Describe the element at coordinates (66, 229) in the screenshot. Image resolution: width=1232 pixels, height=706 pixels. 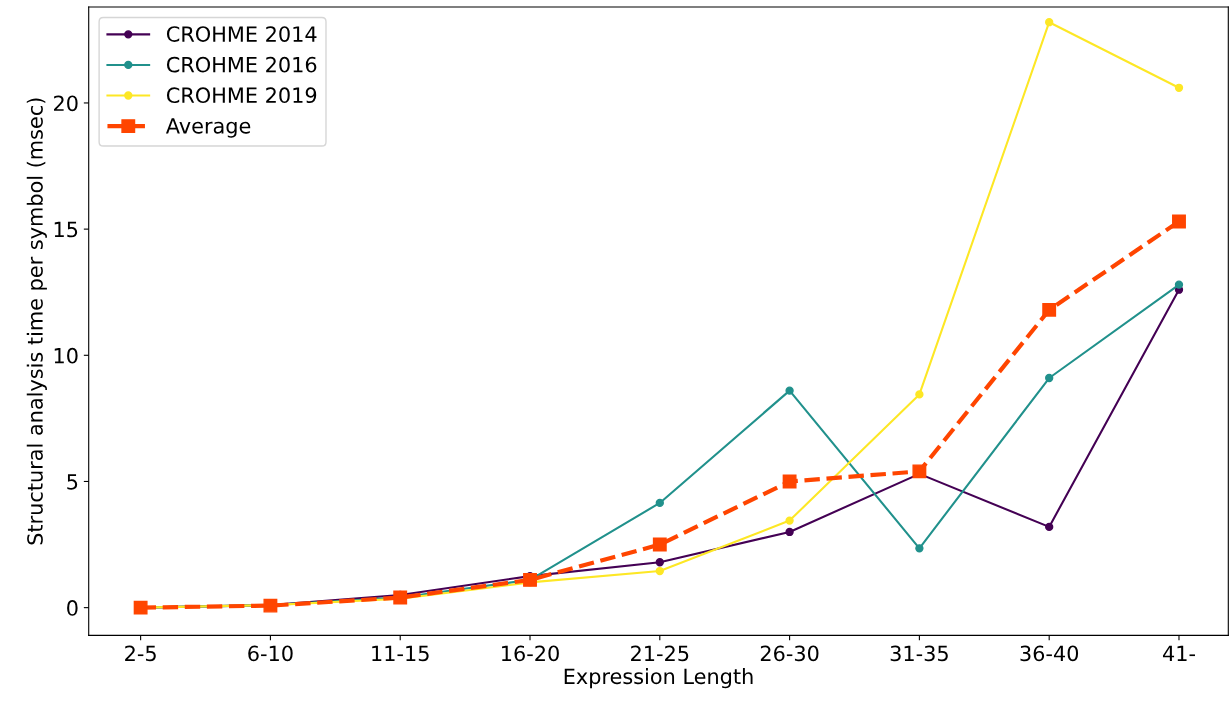
I see `y-tick-label: 15` at that location.